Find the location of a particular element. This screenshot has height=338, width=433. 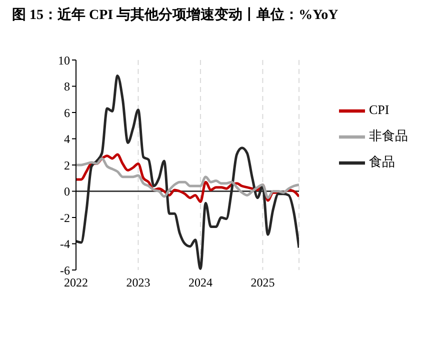

y-tick-label: -2 is located at coordinates (65, 217).